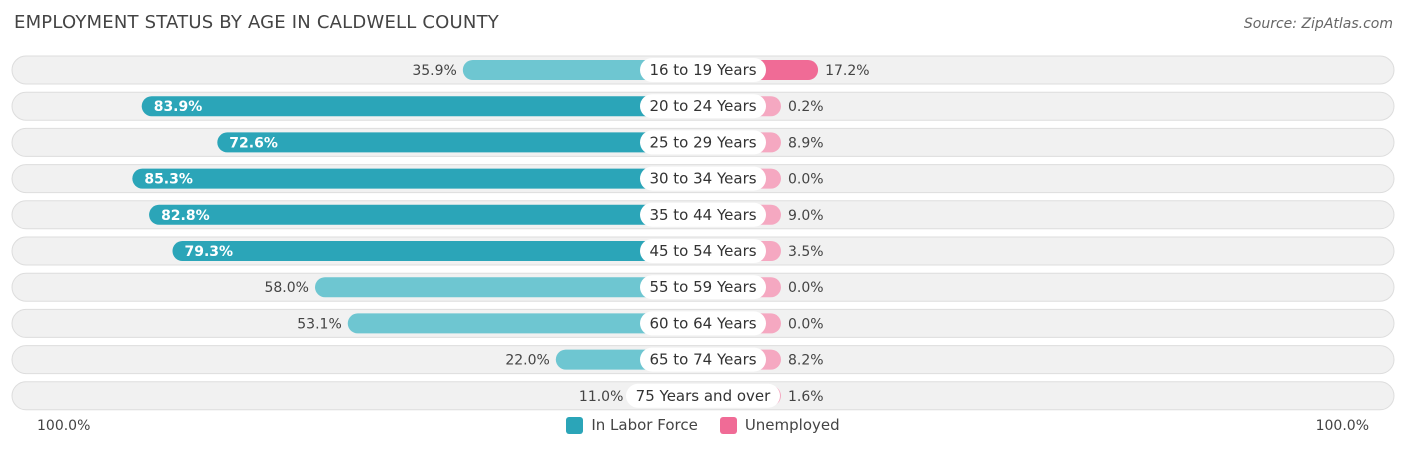 Image resolution: width=1406 pixels, height=451 pixels. I want to click on category-label: 20 to 24 Years, so click(702, 106).